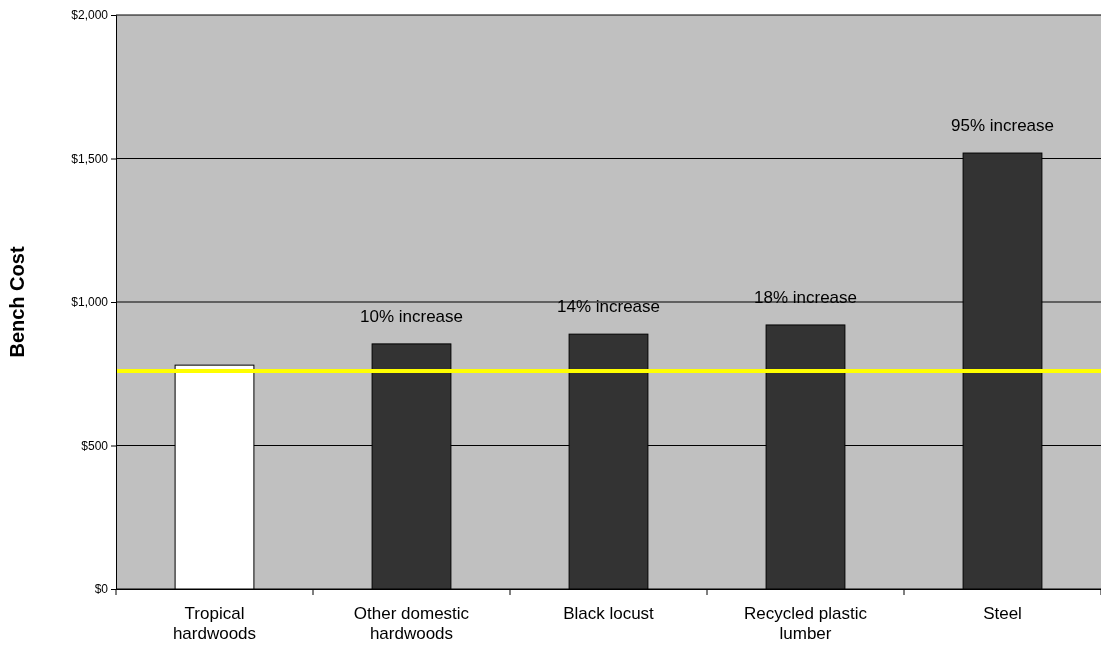 Image resolution: width=1101 pixels, height=662 pixels. What do you see at coordinates (805, 297) in the screenshot?
I see `annotation: 18% increase` at bounding box center [805, 297].